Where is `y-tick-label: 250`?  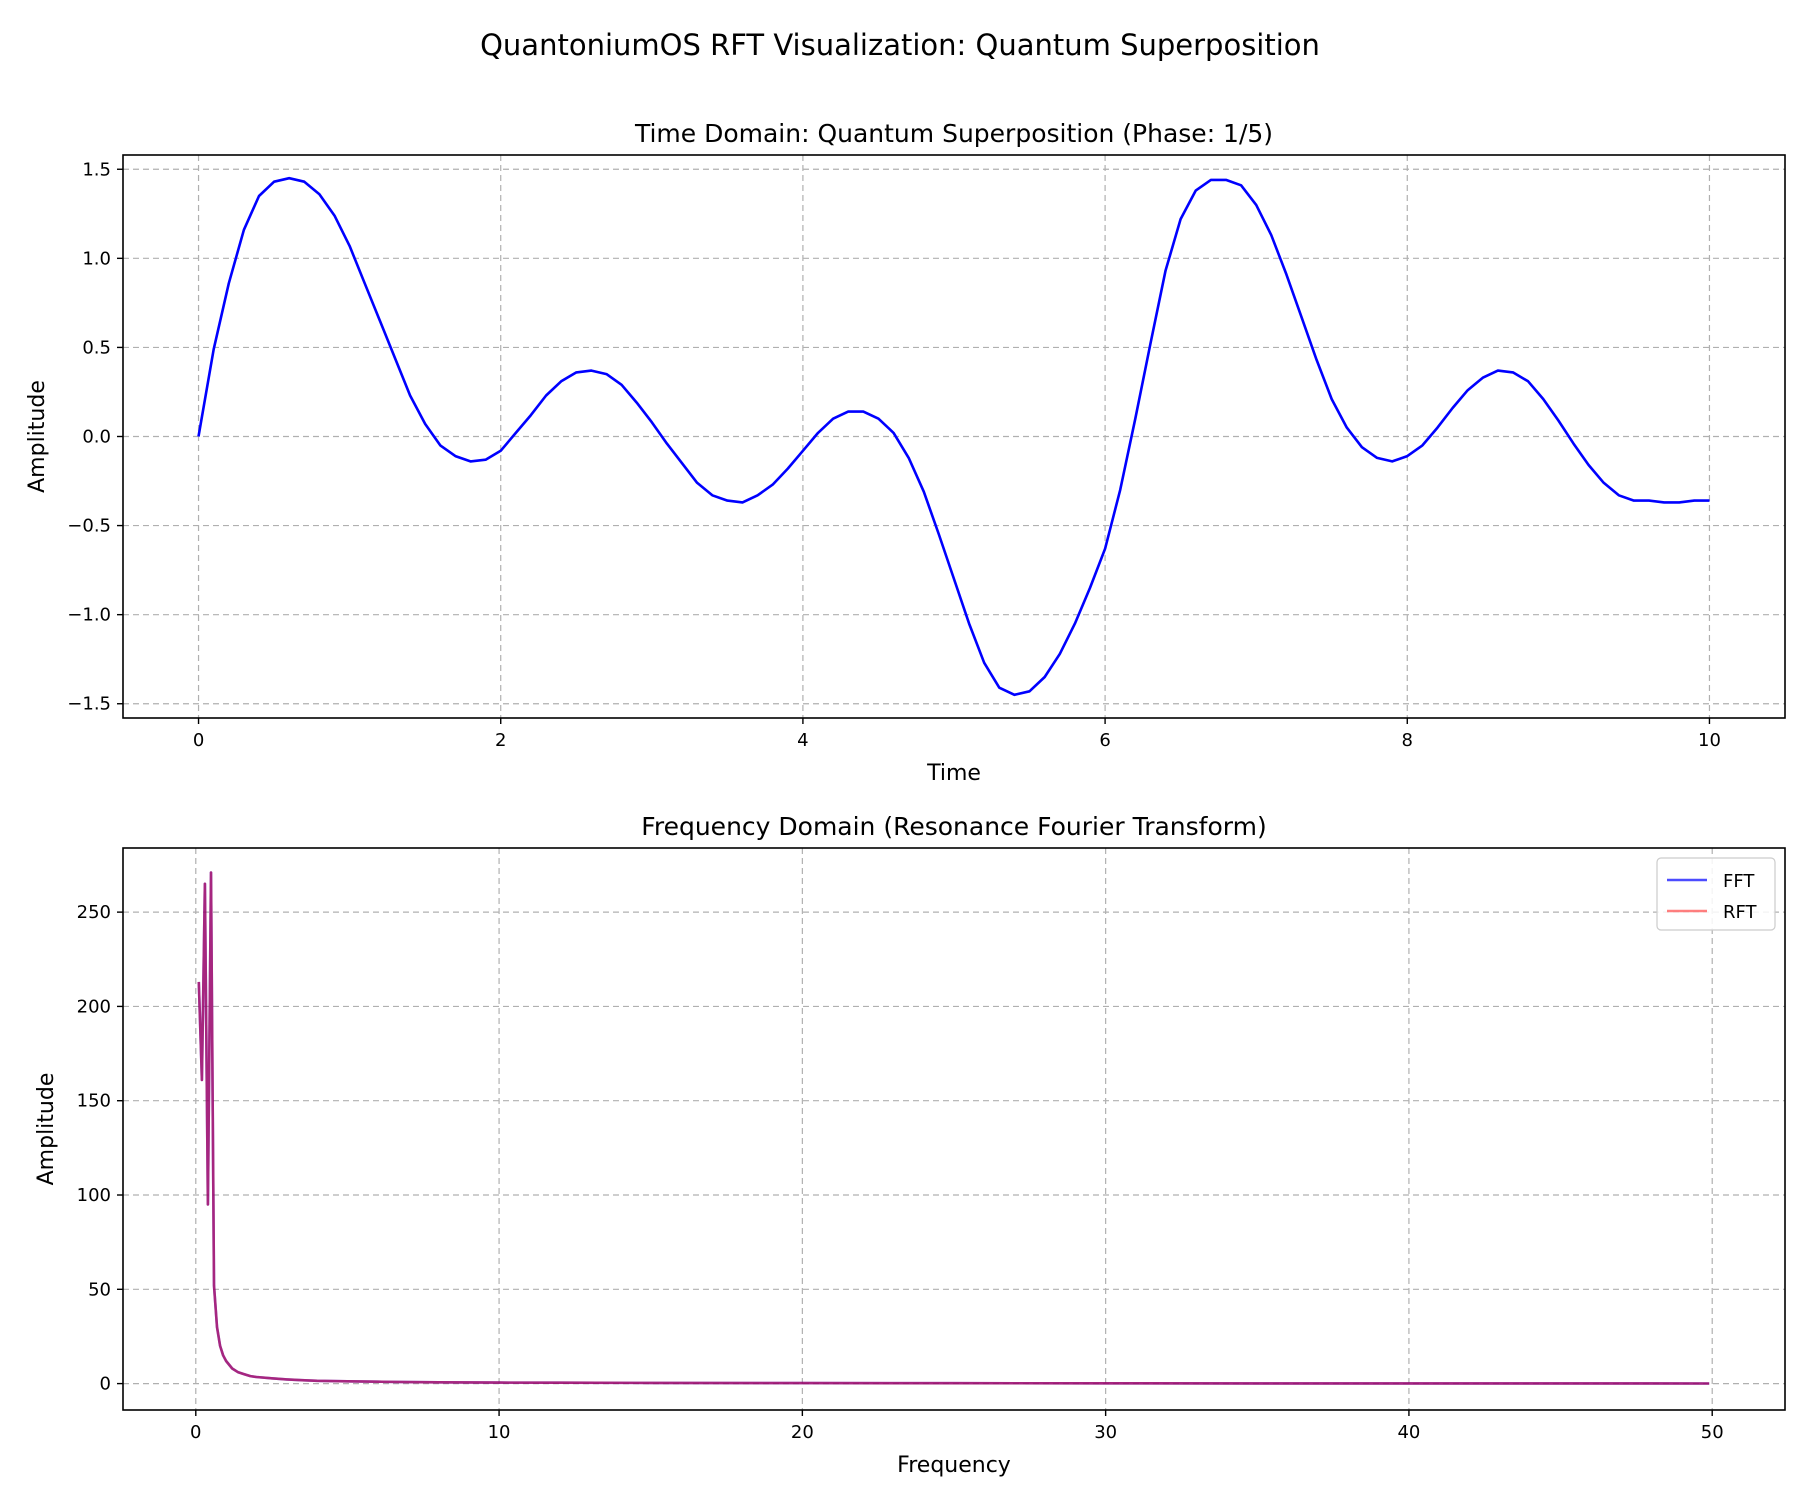 y-tick-label: 250 is located at coordinates (94, 912).